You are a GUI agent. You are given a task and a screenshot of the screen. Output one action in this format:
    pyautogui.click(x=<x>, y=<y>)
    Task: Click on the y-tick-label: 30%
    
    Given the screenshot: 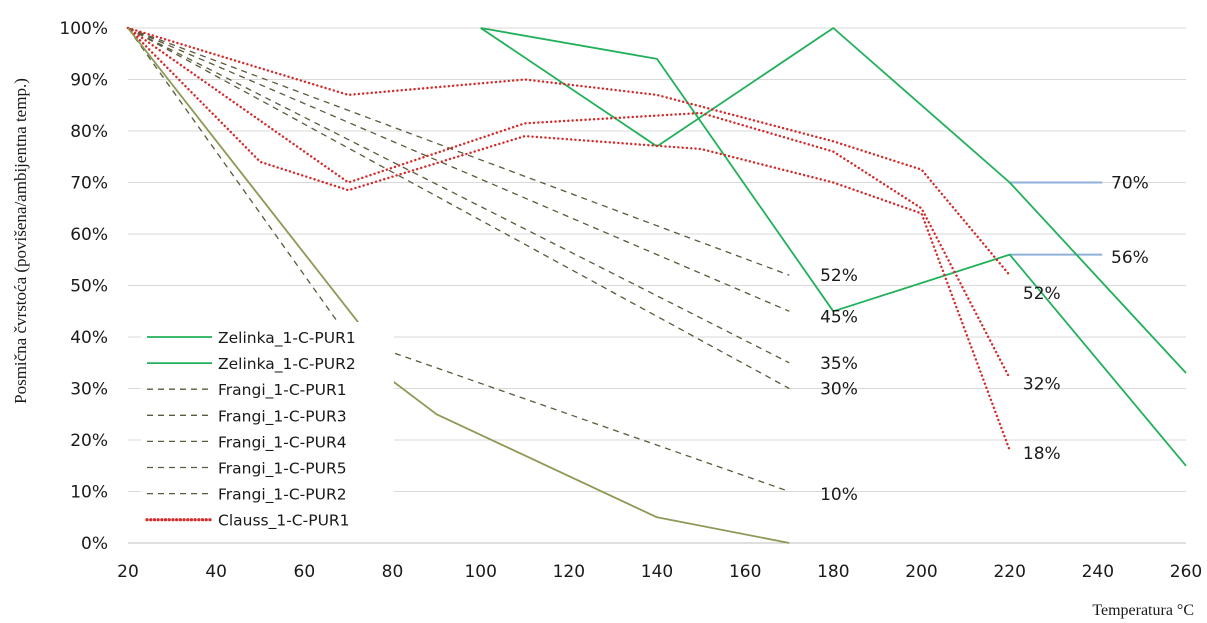 What is the action you would take?
    pyautogui.click(x=89, y=390)
    